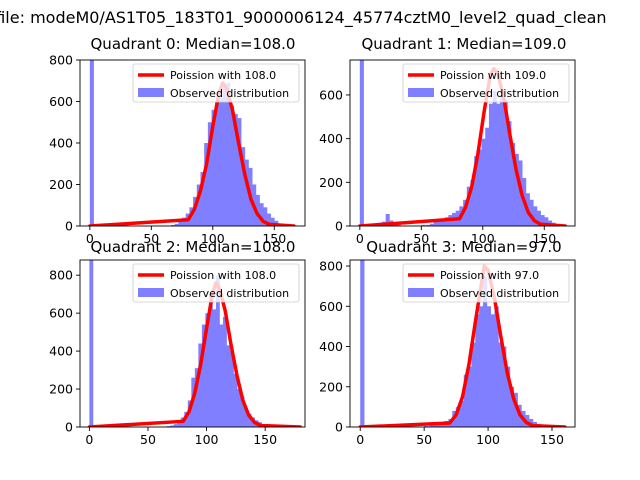  I want to click on x-tick-label: 0, so click(90, 238).